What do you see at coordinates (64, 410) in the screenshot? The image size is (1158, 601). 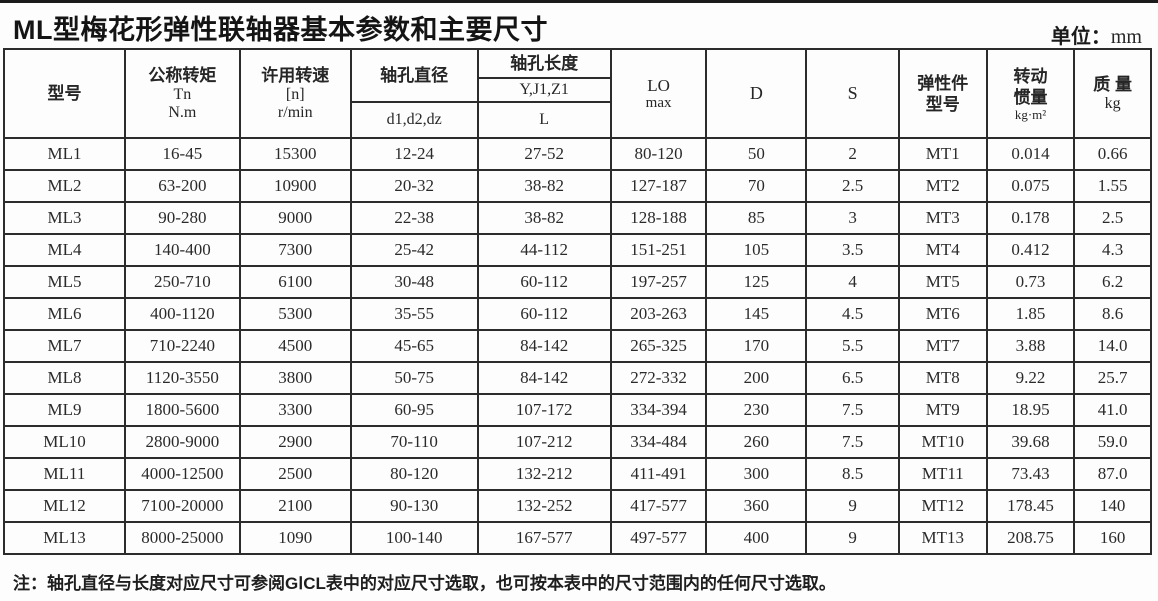 I see `table-cell: ML9` at bounding box center [64, 410].